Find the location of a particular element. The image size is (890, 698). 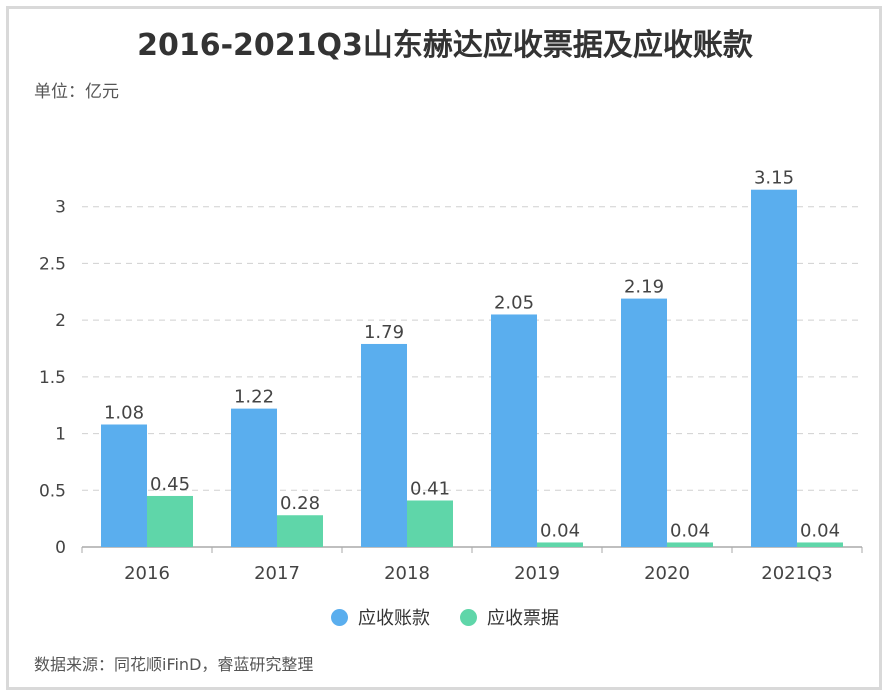

legend-item-notes: 应收票据 is located at coordinates (509, 617).